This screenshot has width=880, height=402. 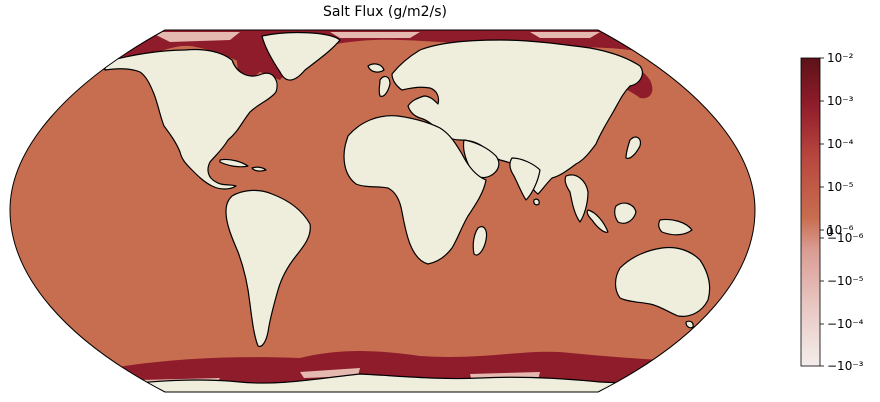 What do you see at coordinates (301, 56) in the screenshot?
I see `greenland` at bounding box center [301, 56].